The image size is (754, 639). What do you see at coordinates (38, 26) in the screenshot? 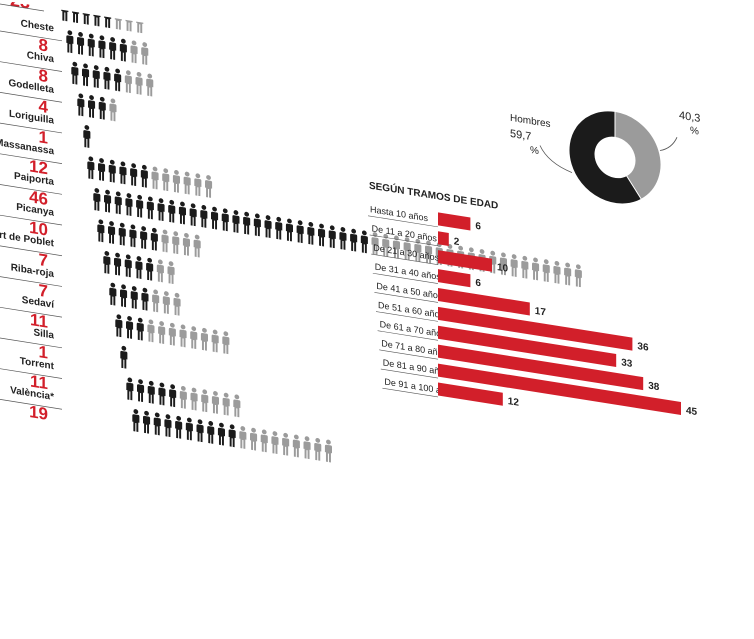
I see `town-name: Cheste` at bounding box center [38, 26].